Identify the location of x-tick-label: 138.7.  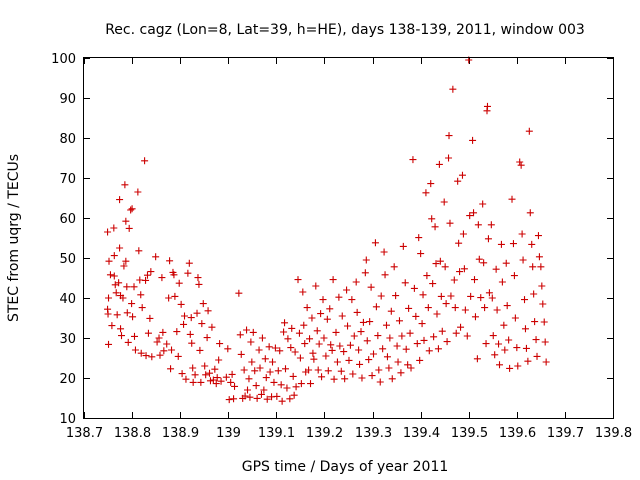
(84, 433).